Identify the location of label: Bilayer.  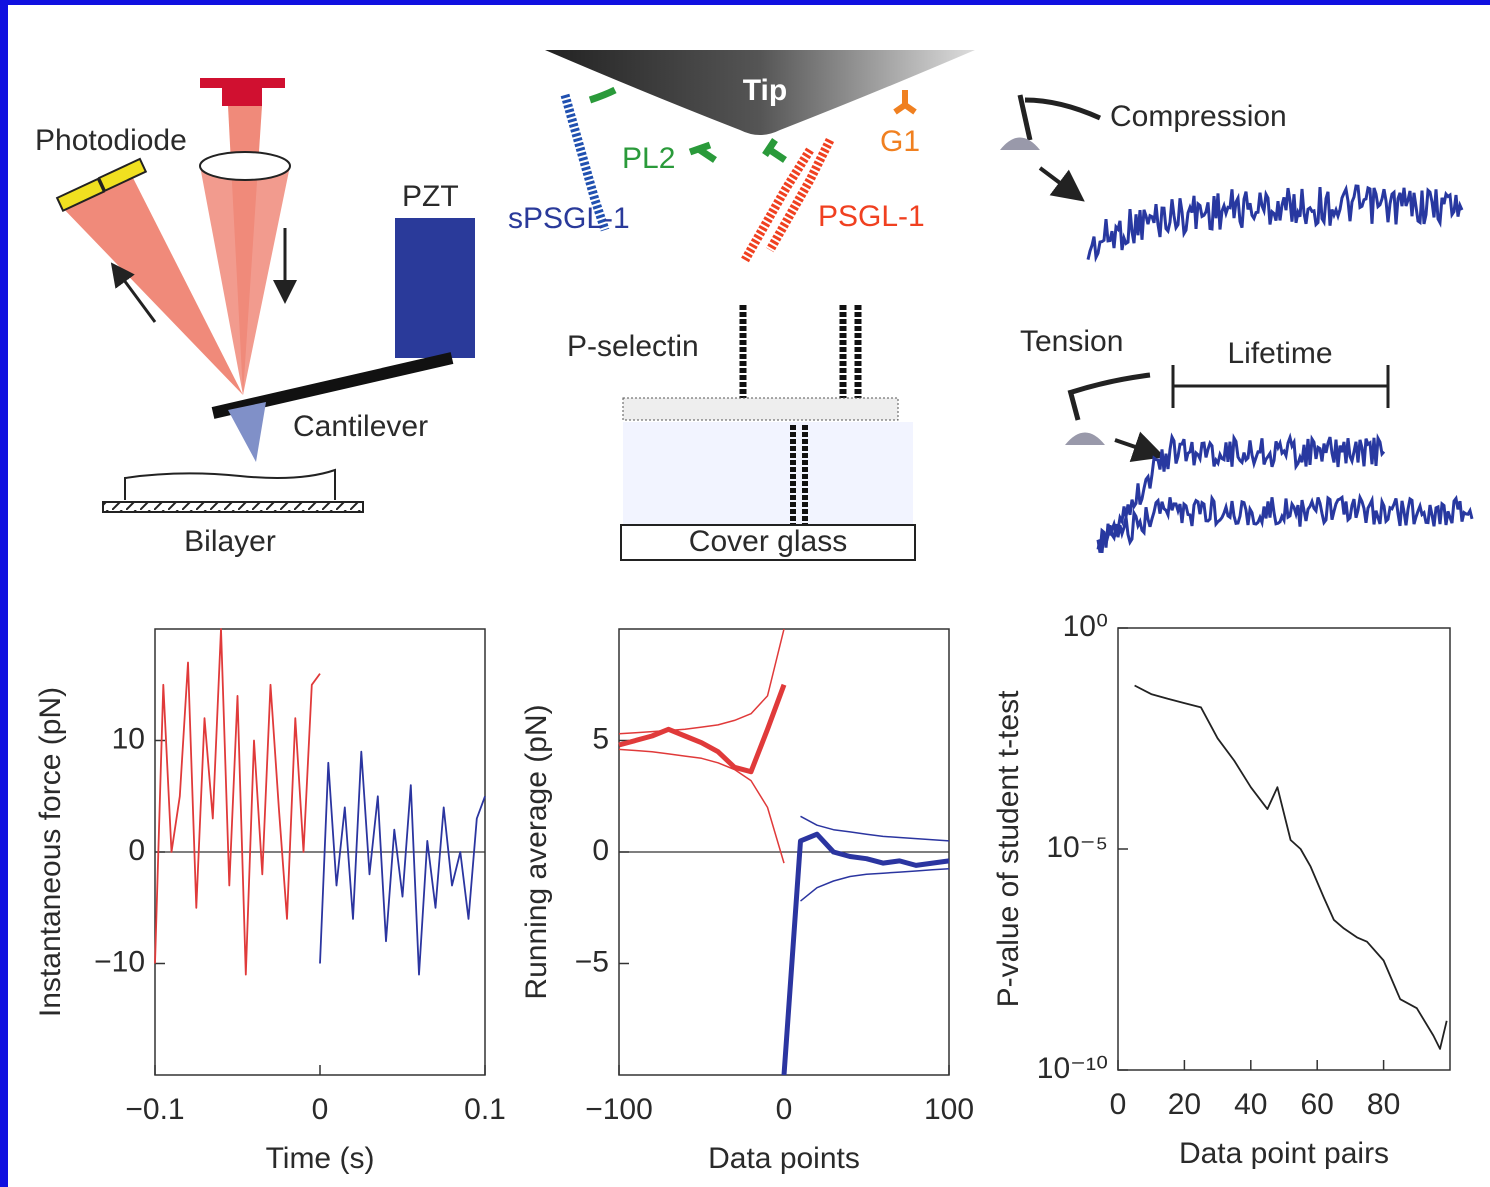
(230, 541).